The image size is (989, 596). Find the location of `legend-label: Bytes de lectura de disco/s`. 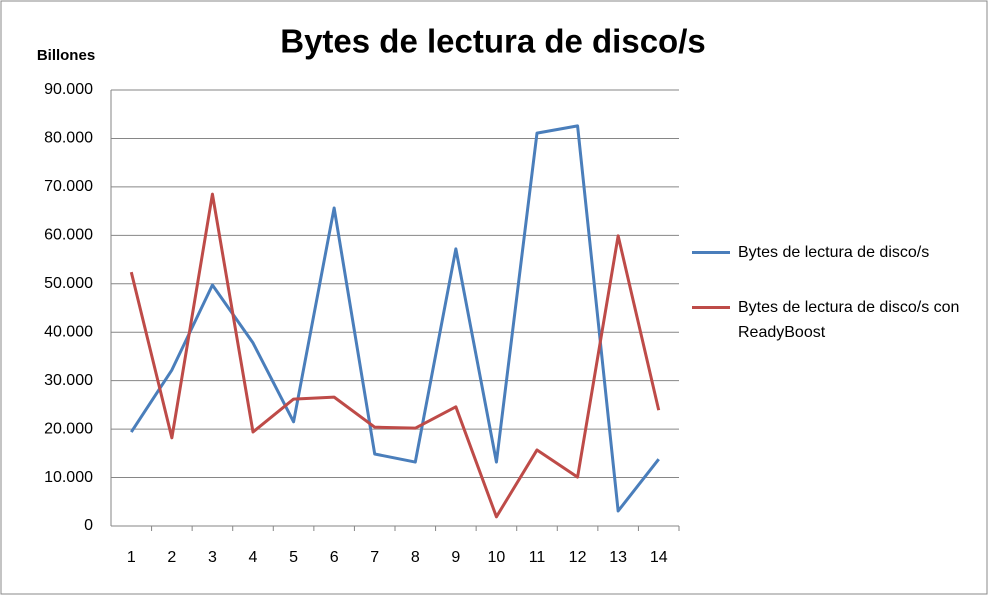

legend-label: Bytes de lectura de disco/s is located at coordinates (834, 252).